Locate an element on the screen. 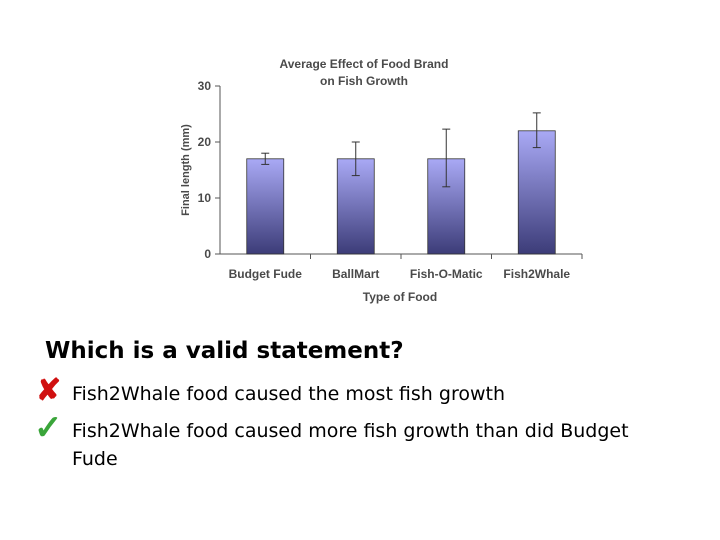  question-heading: Which is a valid statement? is located at coordinates (224, 351).